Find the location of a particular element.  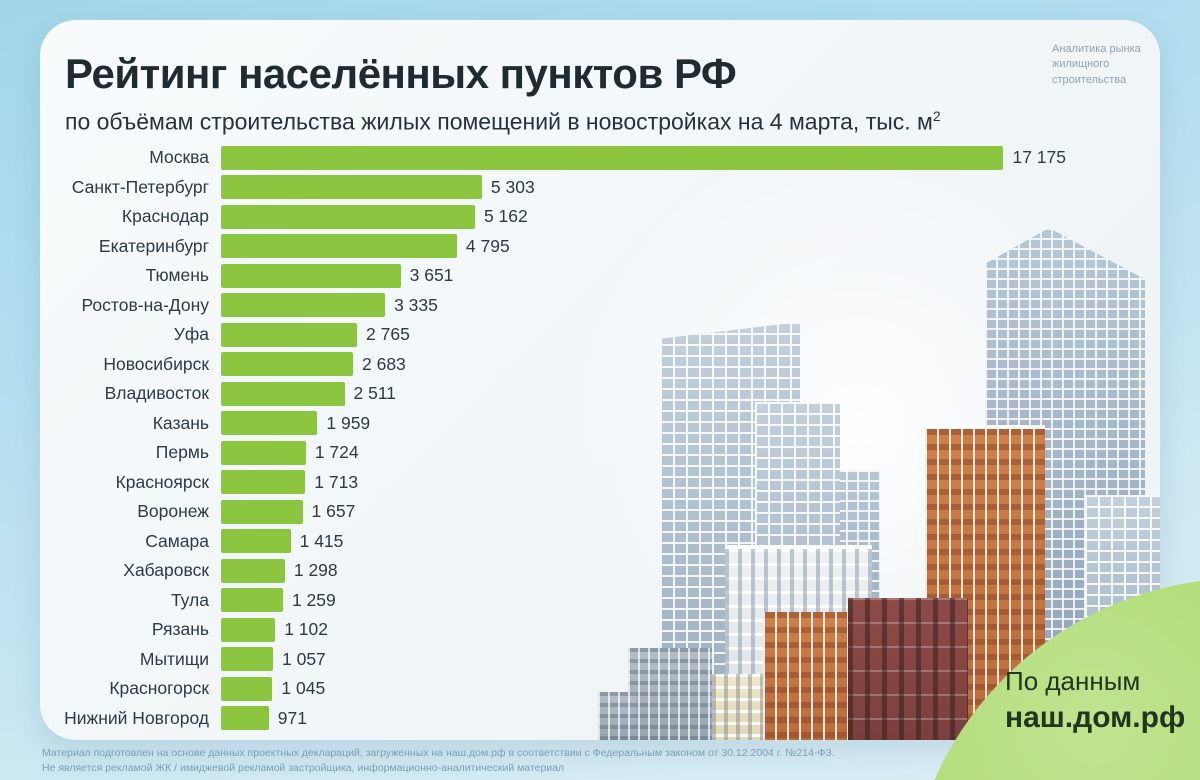

source-badge-name: наш.дом.рф is located at coordinates (1095, 717).